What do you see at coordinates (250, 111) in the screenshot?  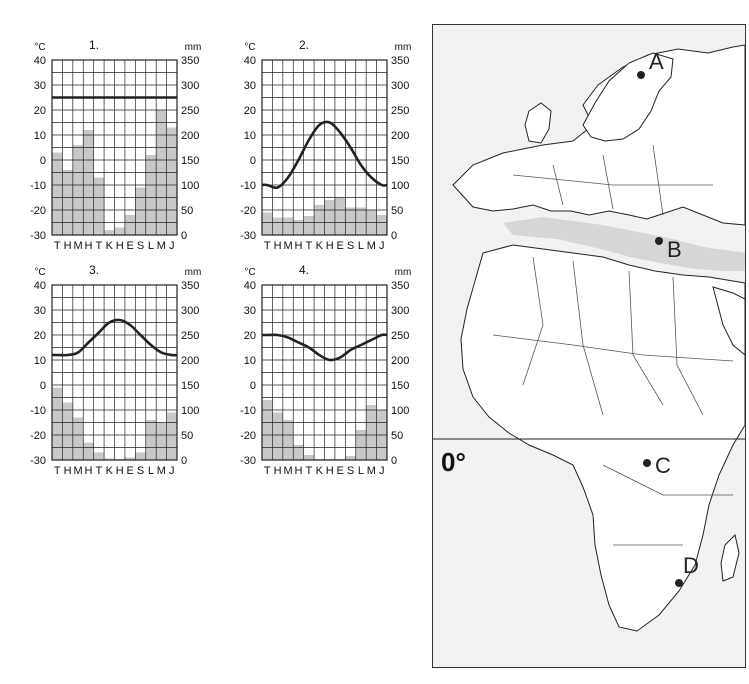 I see `chart-2-temp-tick: 20` at bounding box center [250, 111].